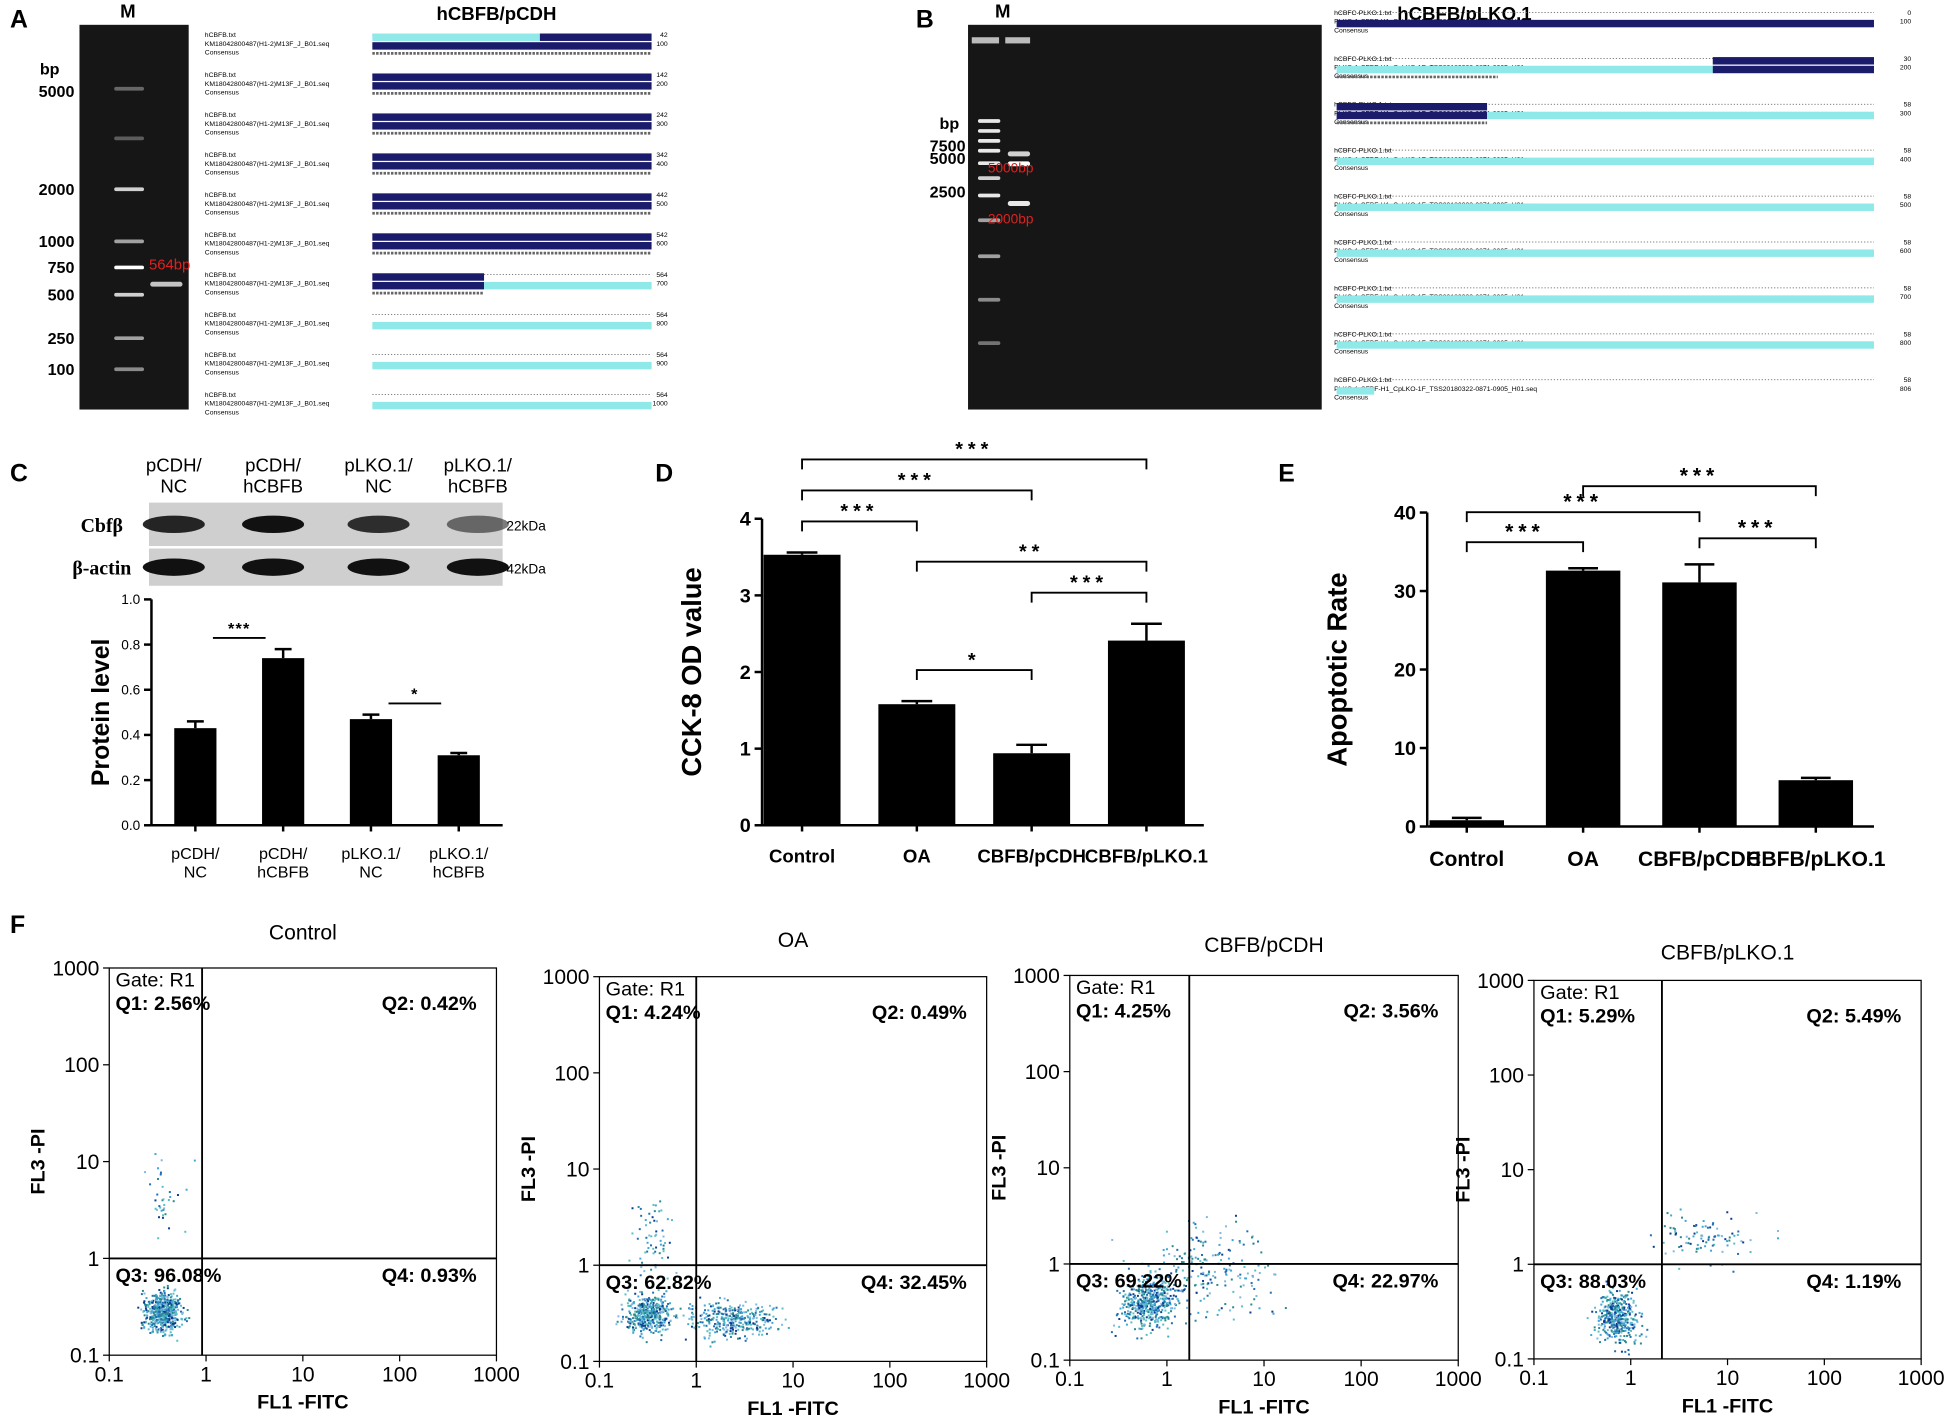 Image resolution: width=1946 pixels, height=1416 pixels. Describe the element at coordinates (1728, 1405) in the screenshot. I see `x-axis-label: FL1 -FITC` at that location.